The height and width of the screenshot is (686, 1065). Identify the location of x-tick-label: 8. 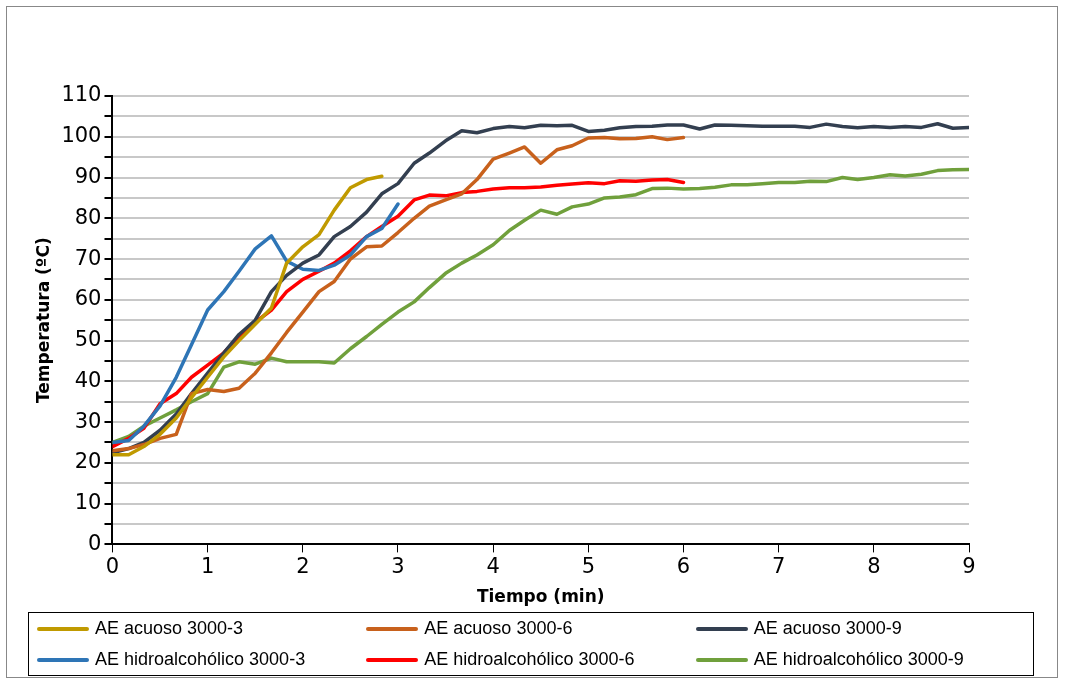
(874, 566).